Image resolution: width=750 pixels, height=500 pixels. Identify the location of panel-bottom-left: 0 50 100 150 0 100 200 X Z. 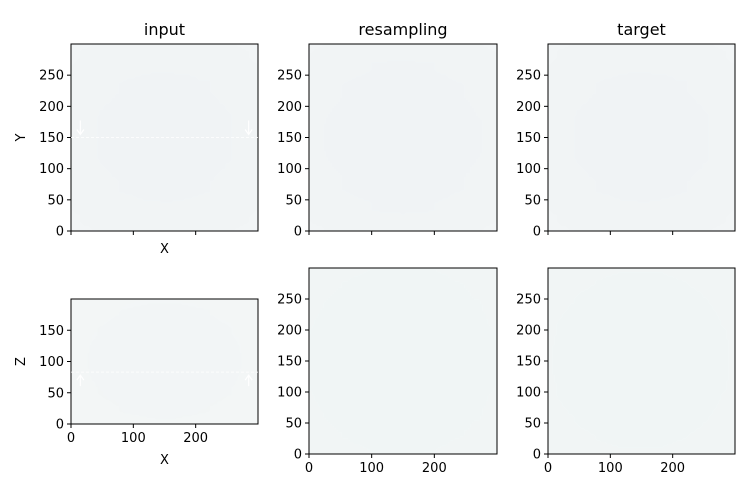
(136, 383).